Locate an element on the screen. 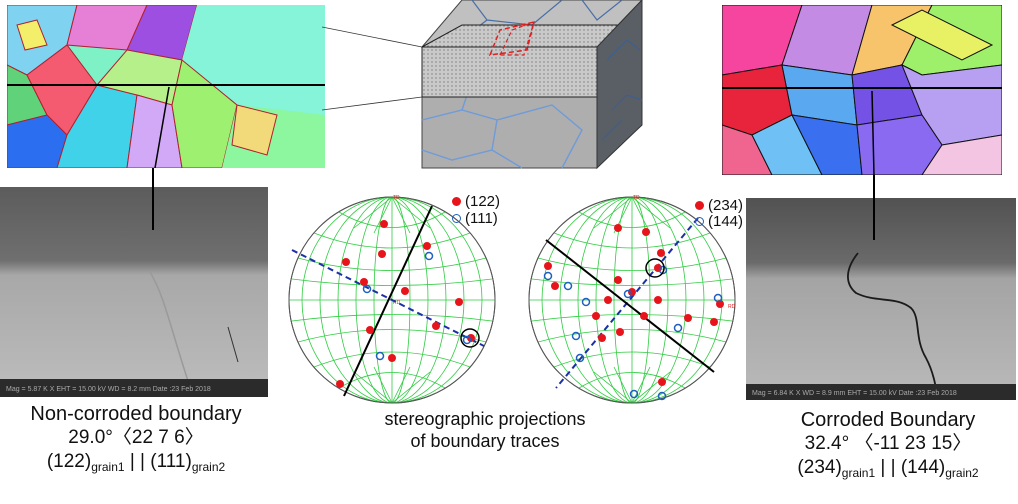 This screenshot has width=1018, height=504. boundary-trace-blue-left is located at coordinates (388, 298).